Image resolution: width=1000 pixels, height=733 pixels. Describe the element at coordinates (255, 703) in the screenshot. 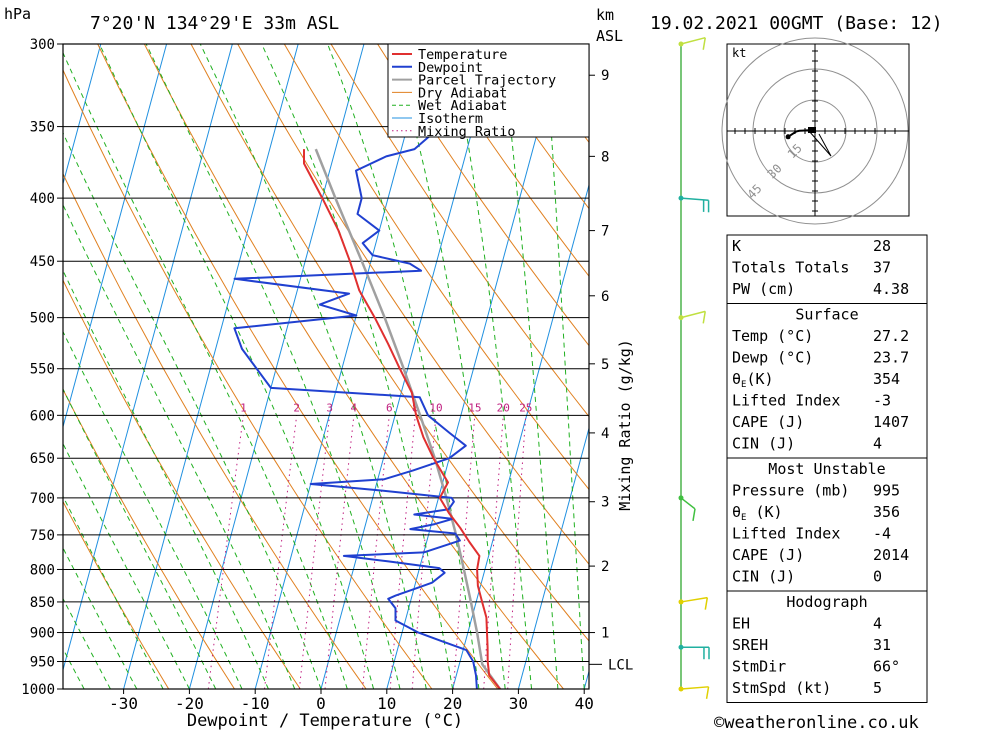

I see `temperature-tick-label: -10` at that location.